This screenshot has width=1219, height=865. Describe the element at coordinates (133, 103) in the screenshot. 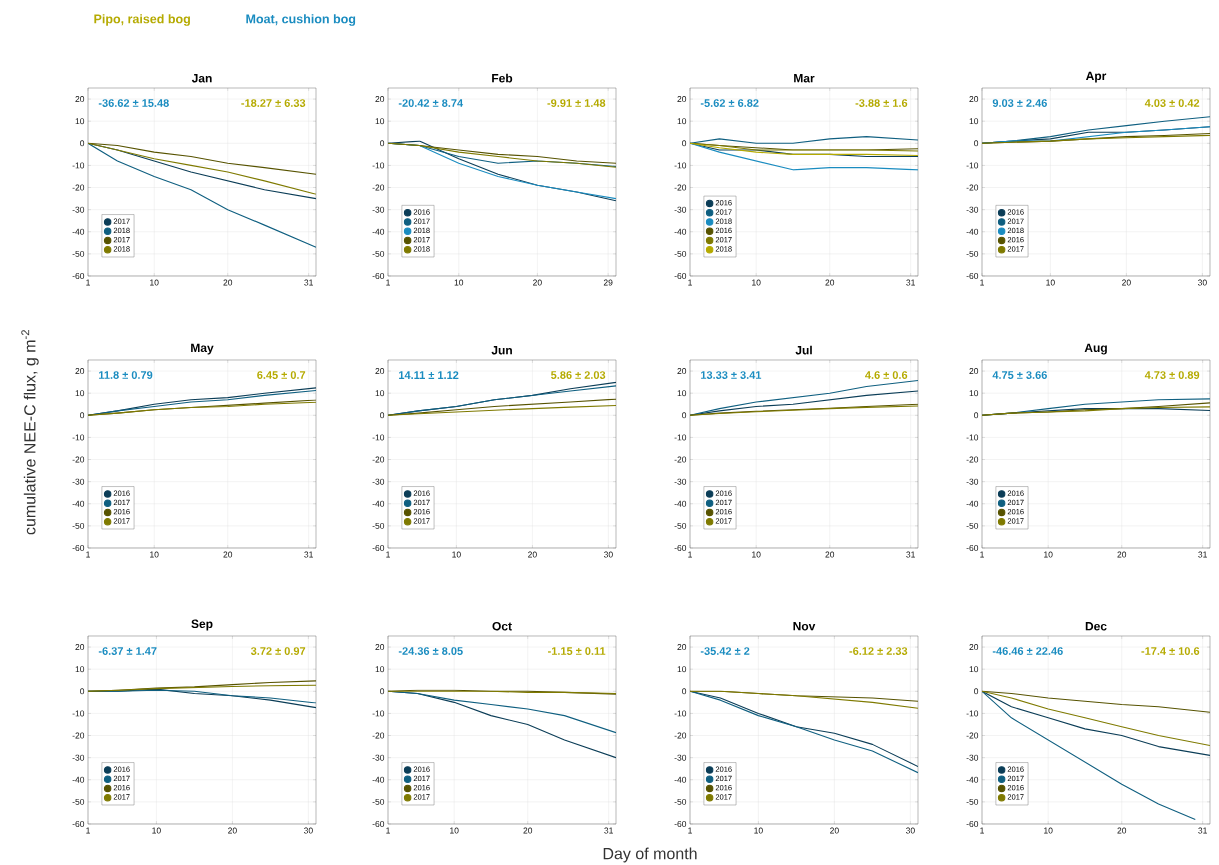

I see `annotation: -36.62 ± 15.48` at that location.